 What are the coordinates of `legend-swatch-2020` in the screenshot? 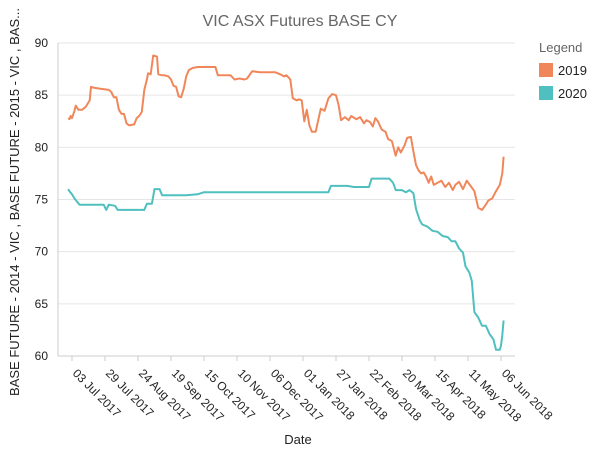 It's located at (546, 93).